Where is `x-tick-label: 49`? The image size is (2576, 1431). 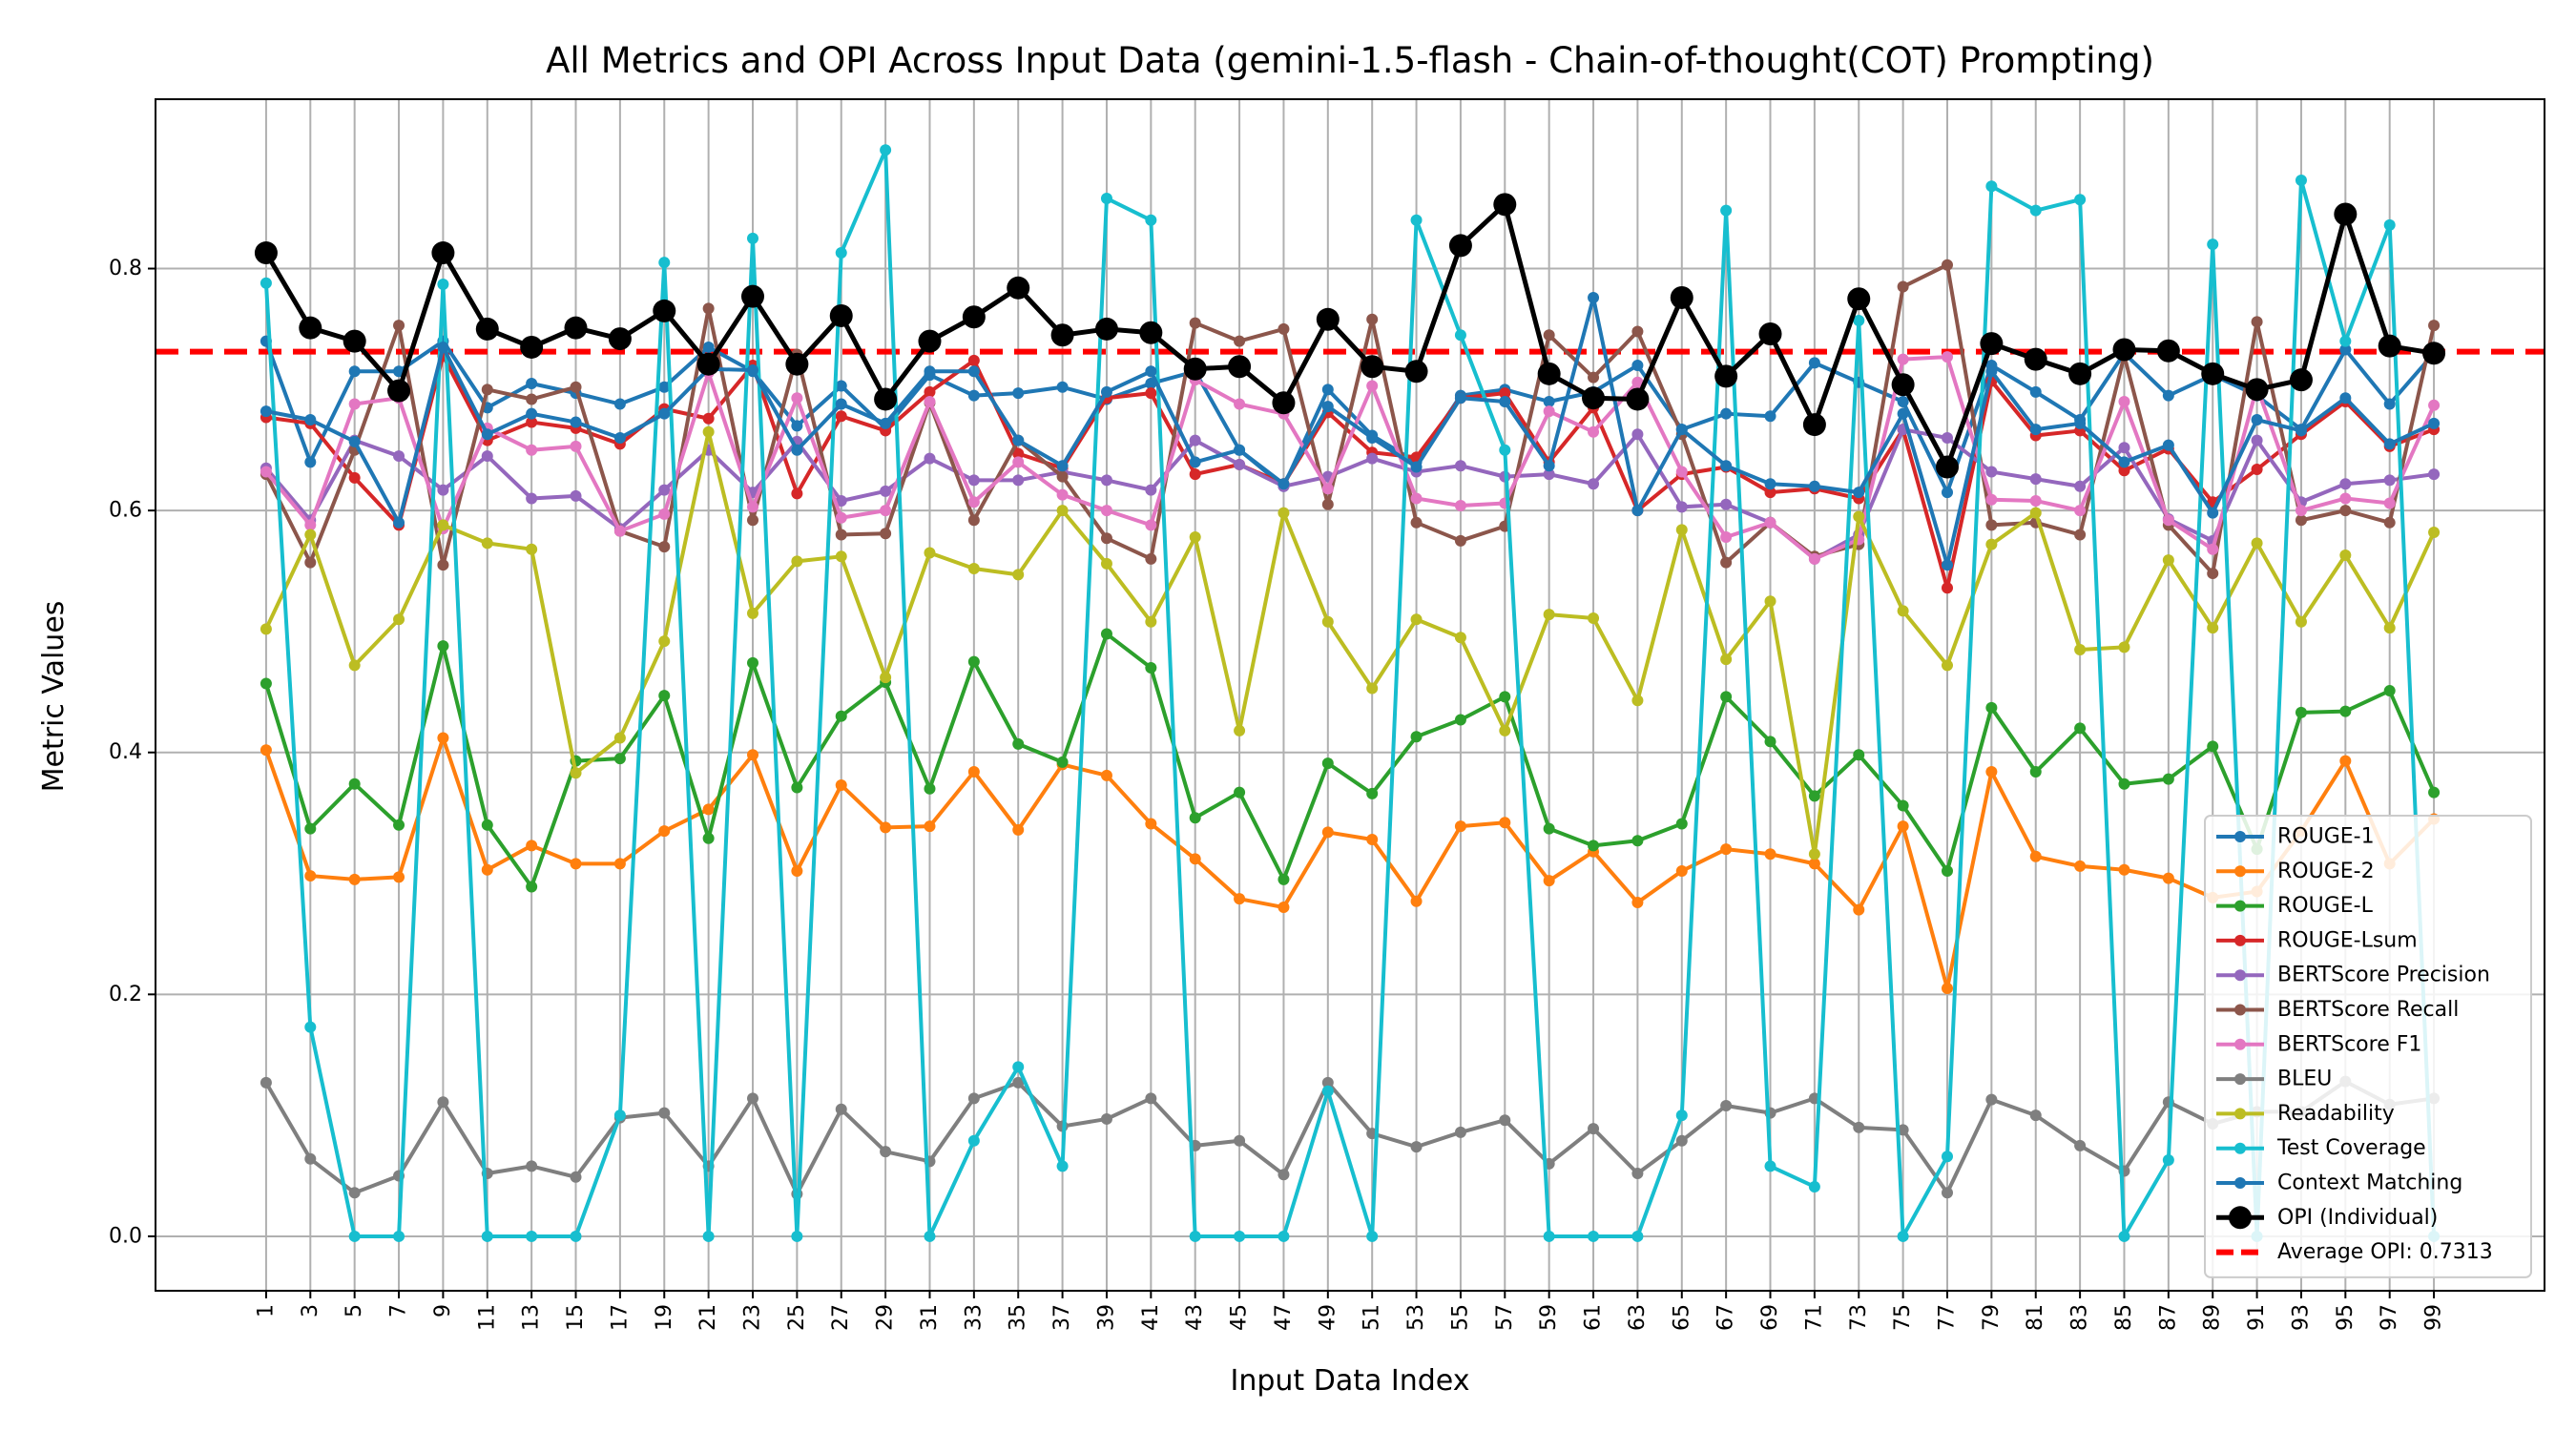
x-tick-label: 49 is located at coordinates (1328, 1317).